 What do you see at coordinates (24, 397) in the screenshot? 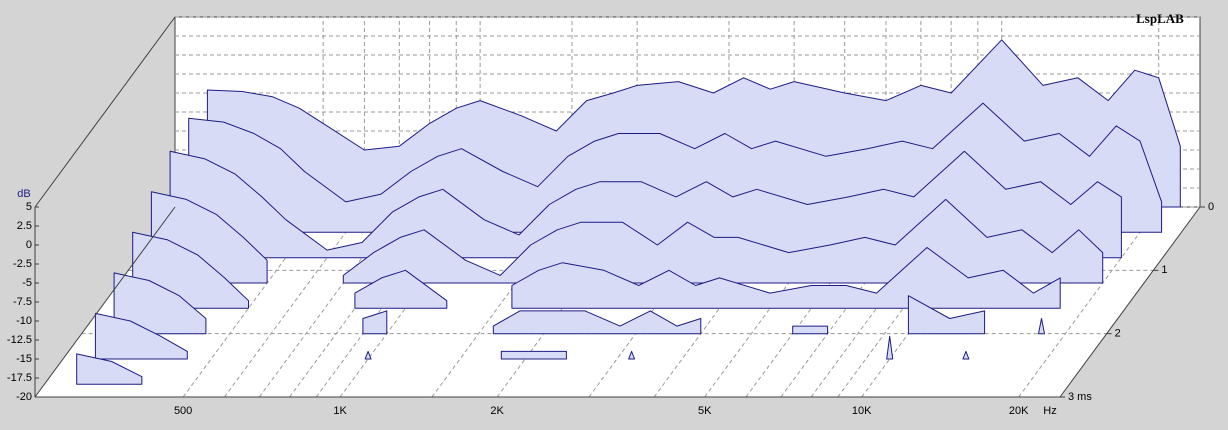
I see `y-tick-label: -20` at bounding box center [24, 397].